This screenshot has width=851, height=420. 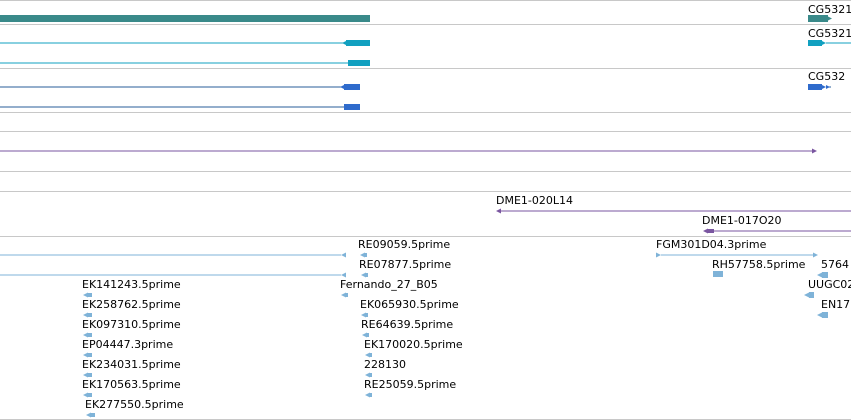 I want to click on est-label: UUGC02, so click(x=829, y=284).